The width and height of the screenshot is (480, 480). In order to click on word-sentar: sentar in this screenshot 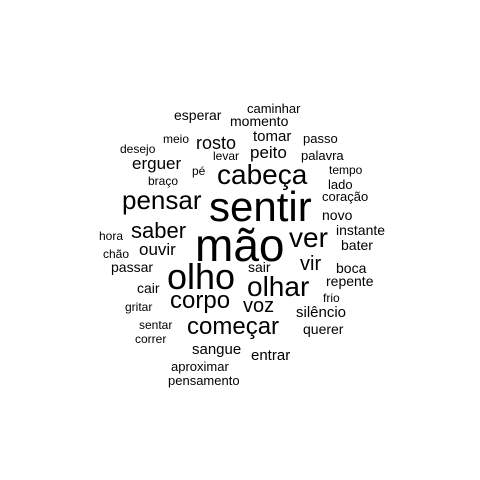, I will do `click(156, 325)`.